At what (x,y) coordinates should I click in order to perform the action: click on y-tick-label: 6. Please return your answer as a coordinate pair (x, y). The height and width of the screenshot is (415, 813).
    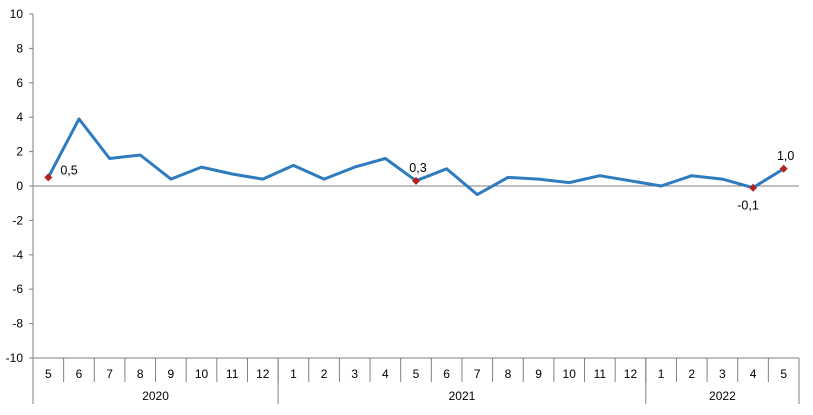
    Looking at the image, I should click on (19, 83).